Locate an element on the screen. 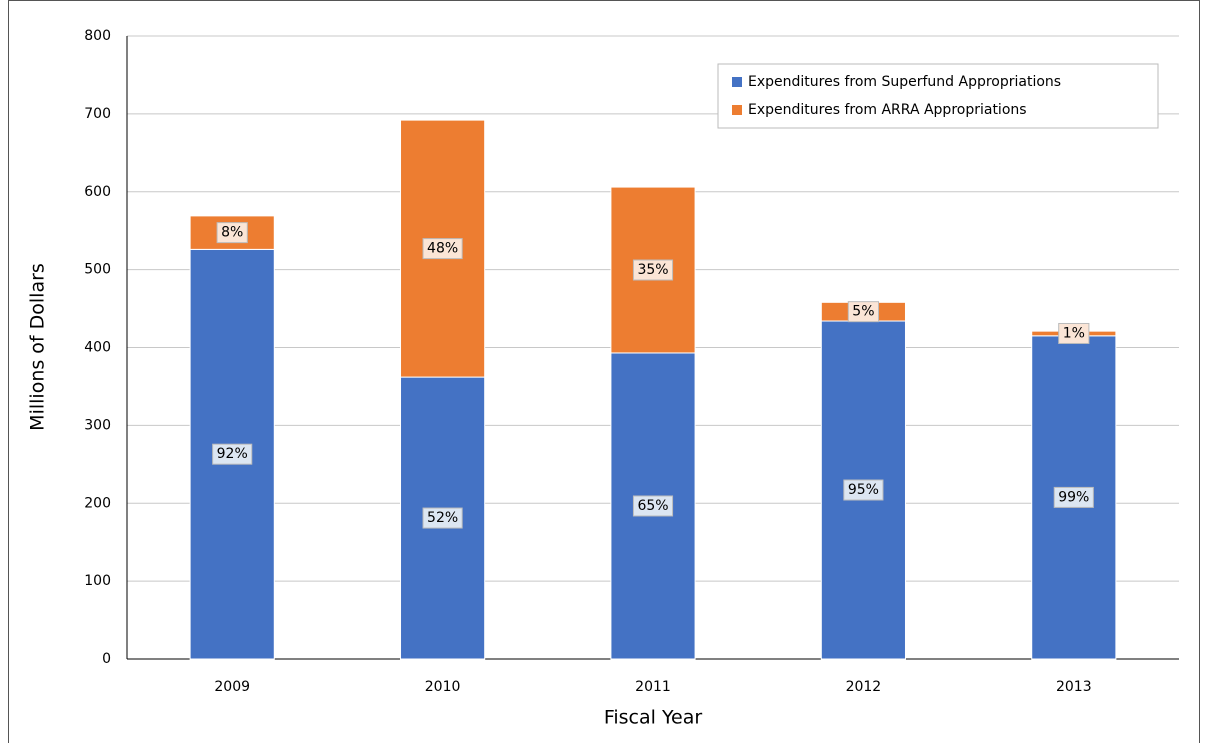  x-tick-label: 2013 is located at coordinates (1074, 687).